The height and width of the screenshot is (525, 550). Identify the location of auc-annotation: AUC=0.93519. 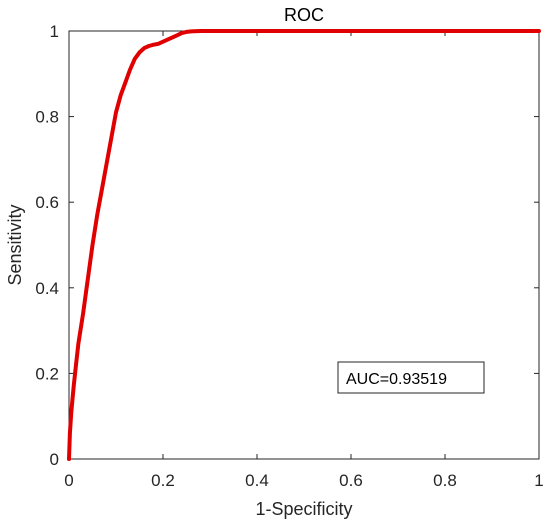
(411, 377).